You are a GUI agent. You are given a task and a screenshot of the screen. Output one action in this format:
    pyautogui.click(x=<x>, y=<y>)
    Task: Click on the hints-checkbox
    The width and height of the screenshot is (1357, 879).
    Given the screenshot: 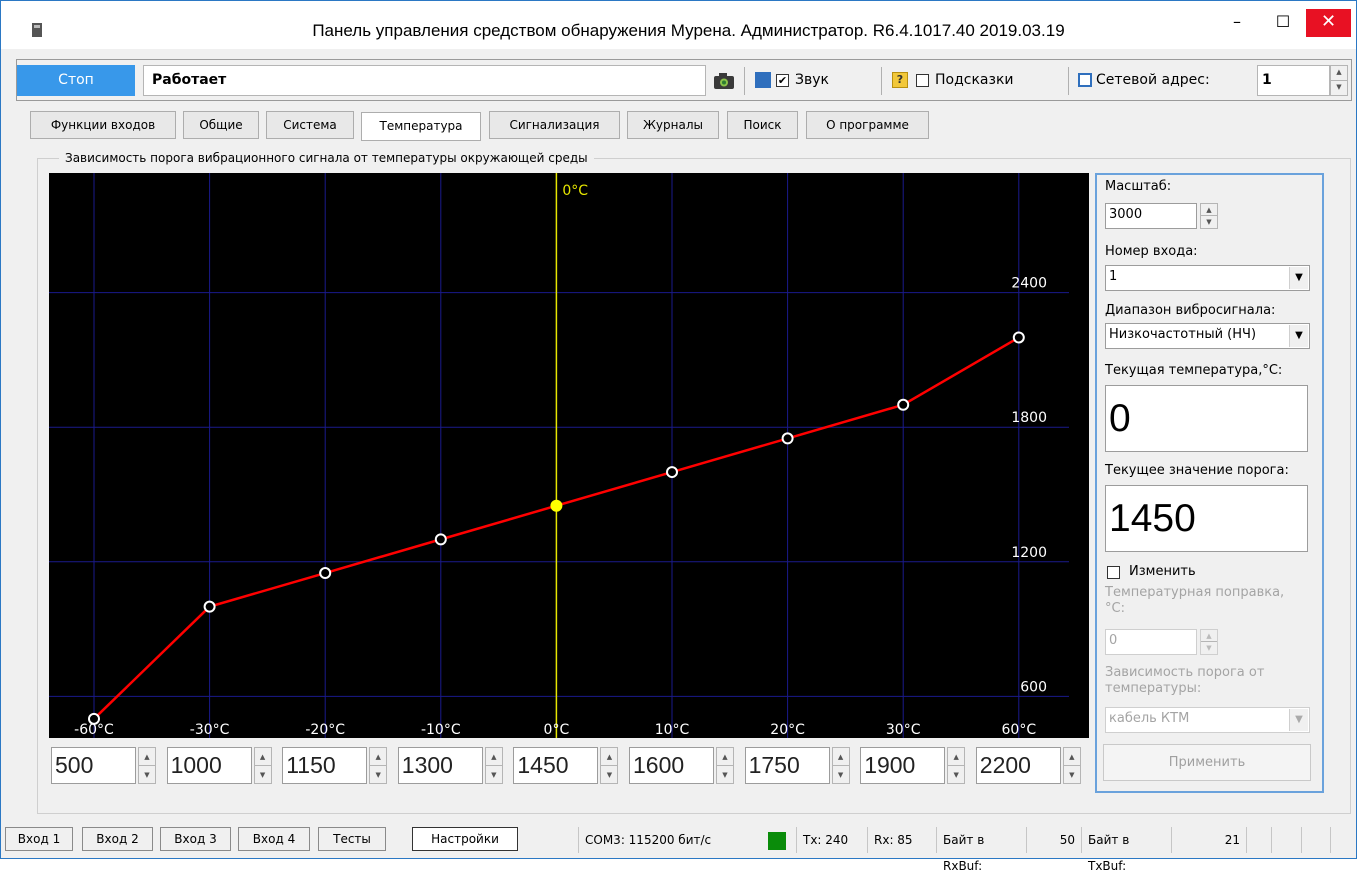 What is the action you would take?
    pyautogui.click(x=922, y=80)
    